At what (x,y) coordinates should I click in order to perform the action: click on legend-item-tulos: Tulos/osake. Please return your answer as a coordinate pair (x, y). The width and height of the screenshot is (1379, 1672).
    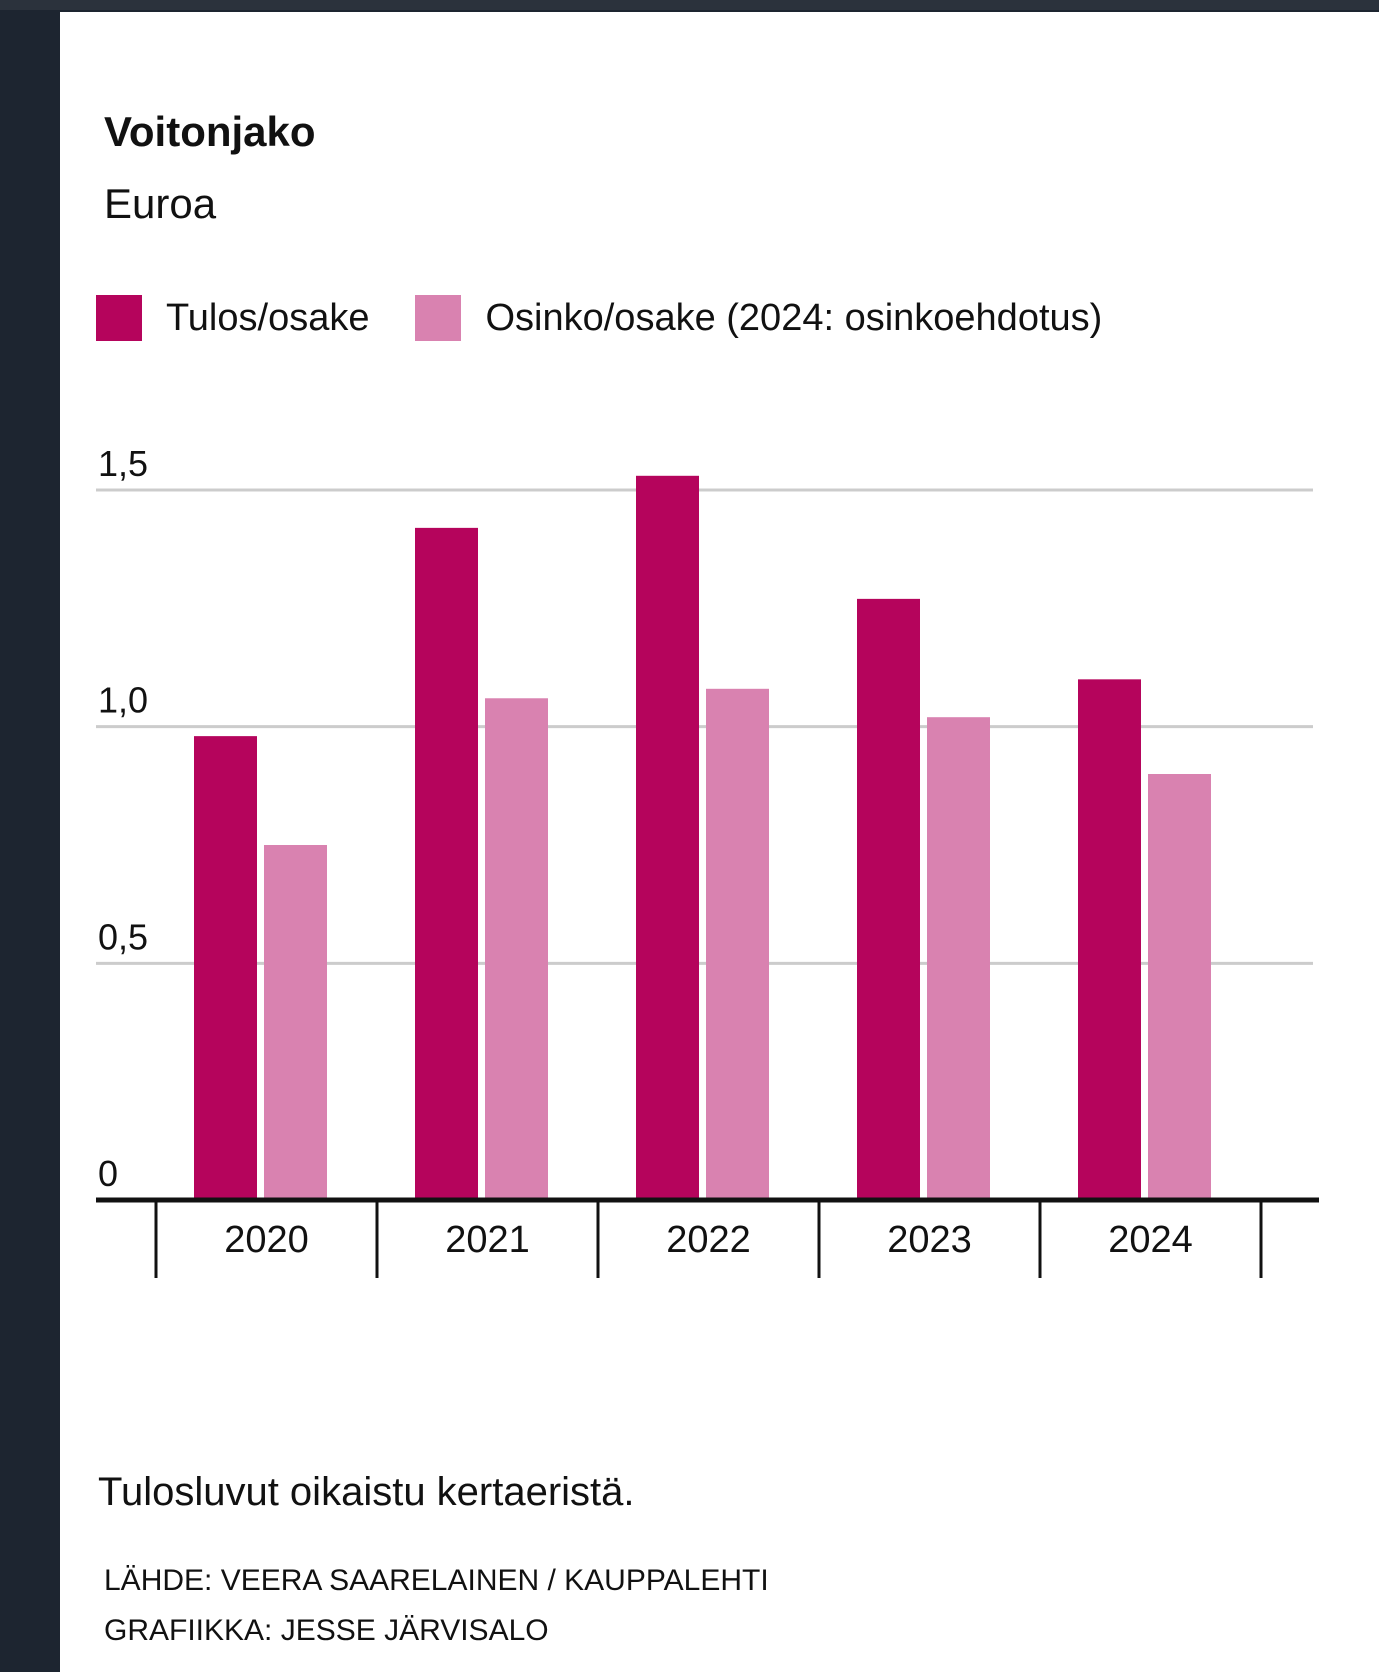
    Looking at the image, I should click on (232, 318).